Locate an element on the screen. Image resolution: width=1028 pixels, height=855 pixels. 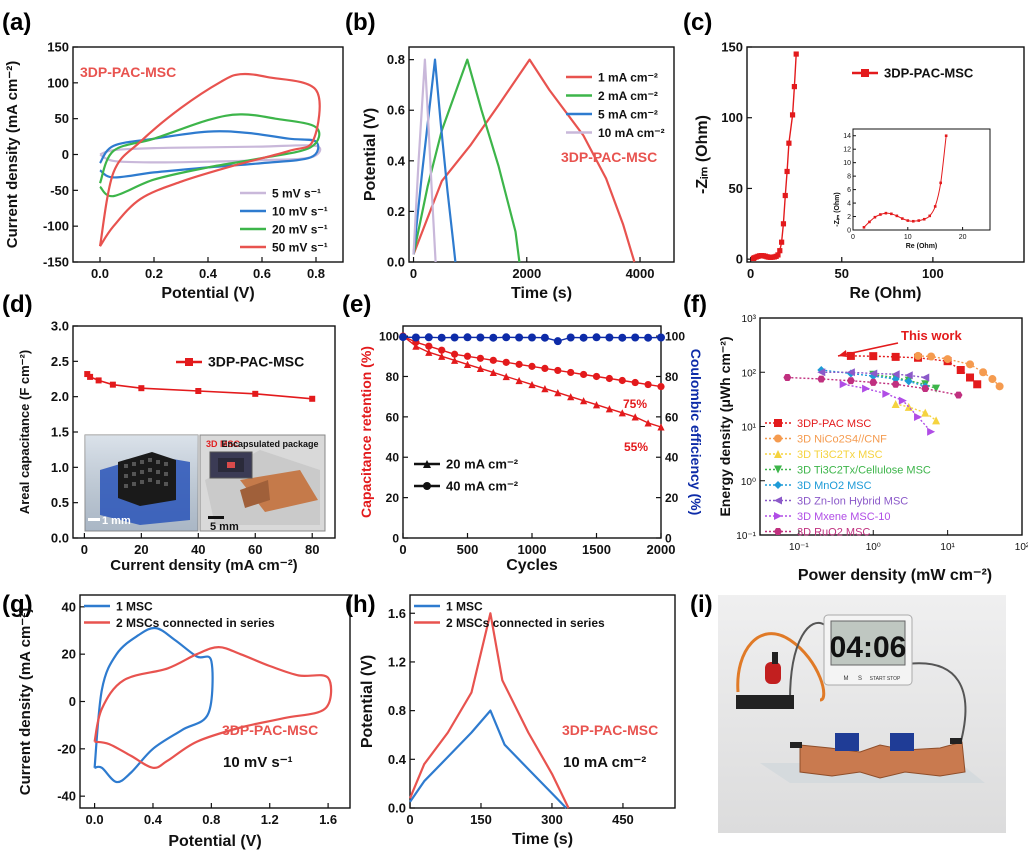
chart-a-xtick-label-0: 0.0 is located at coordinates (100, 273).